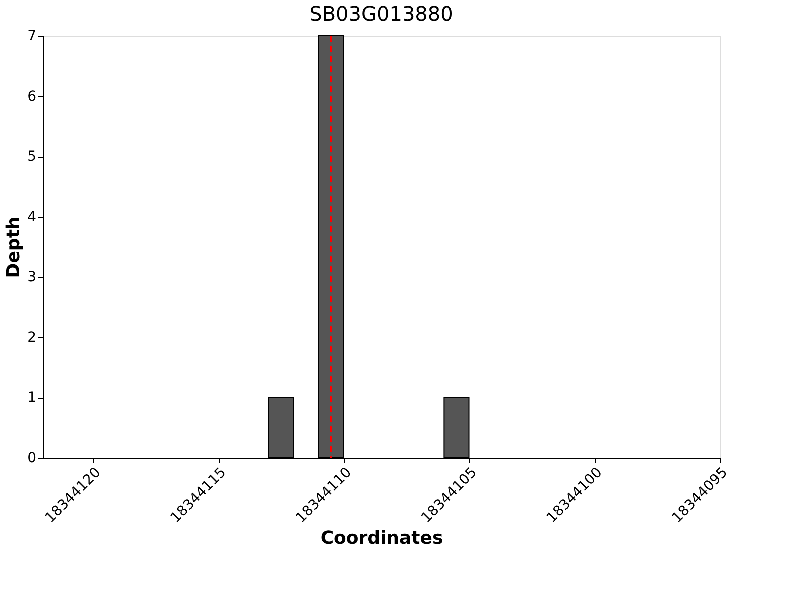  I want to click on chart-title: SB03G013880, so click(382, 14).